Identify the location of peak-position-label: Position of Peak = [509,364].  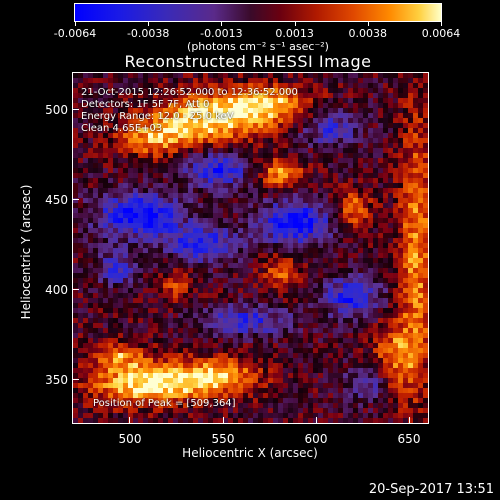
(164, 403).